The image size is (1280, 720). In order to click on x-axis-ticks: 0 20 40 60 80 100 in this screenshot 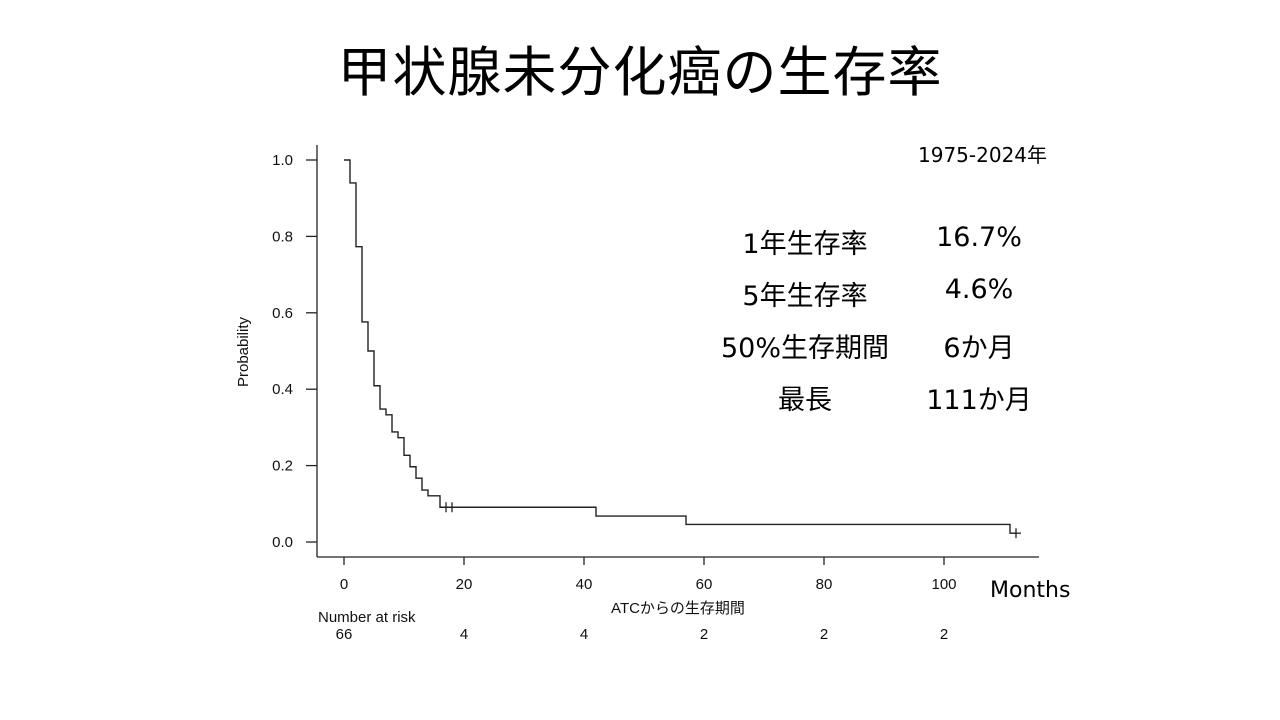, I will do `click(648, 575)`.